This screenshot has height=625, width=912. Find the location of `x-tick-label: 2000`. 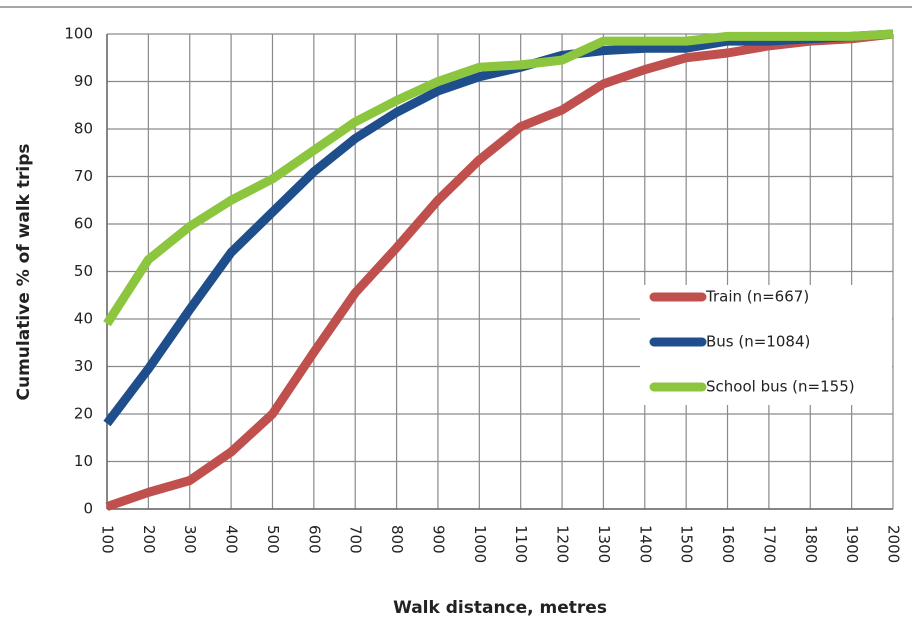

x-tick-label: 2000 is located at coordinates (894, 544).